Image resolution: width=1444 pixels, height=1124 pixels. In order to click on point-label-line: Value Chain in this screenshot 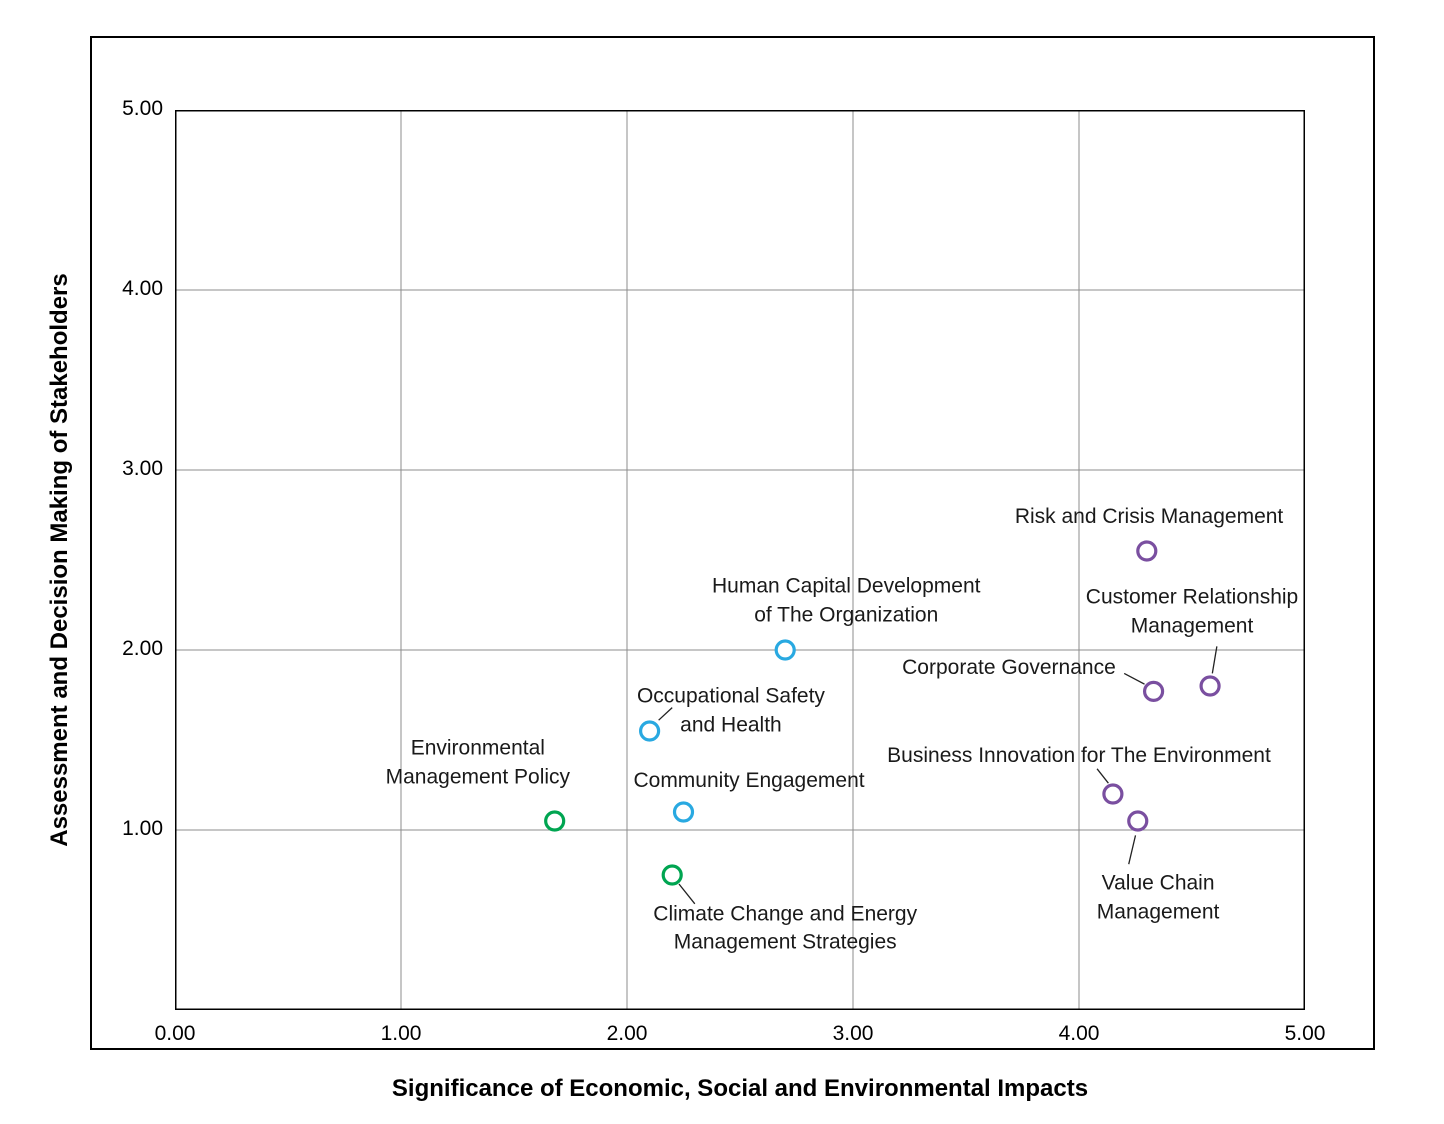, I will do `click(1158, 884)`.